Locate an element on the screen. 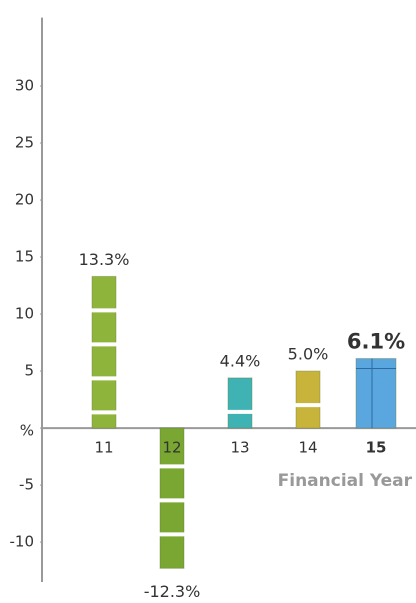  x-tick-label: 14 is located at coordinates (307, 448).